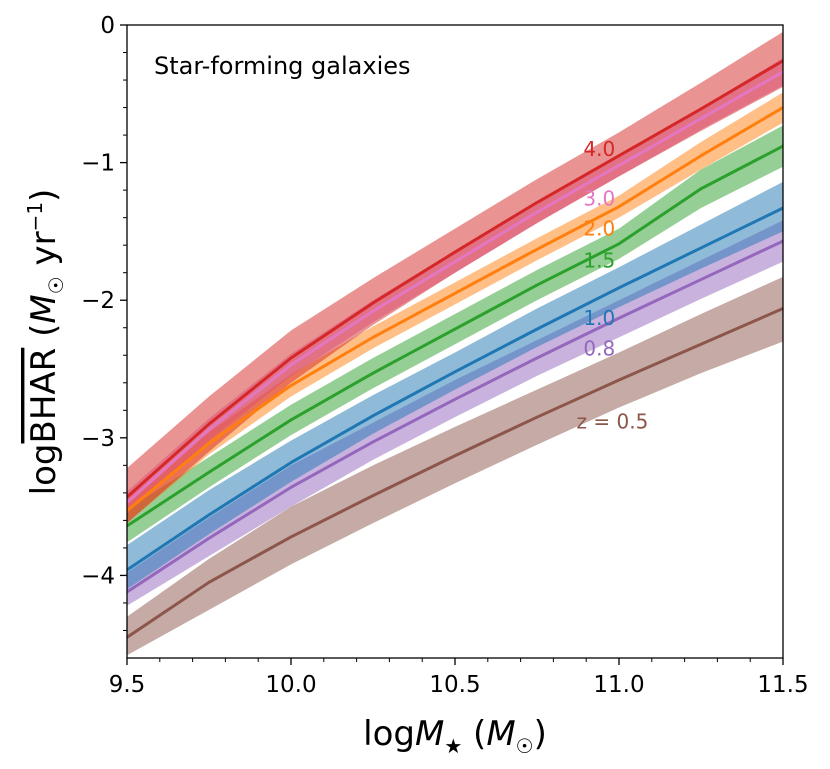 Image resolution: width=830 pixels, height=769 pixels. Describe the element at coordinates (782, 685) in the screenshot. I see `x-tick-label-4: 11.5` at that location.